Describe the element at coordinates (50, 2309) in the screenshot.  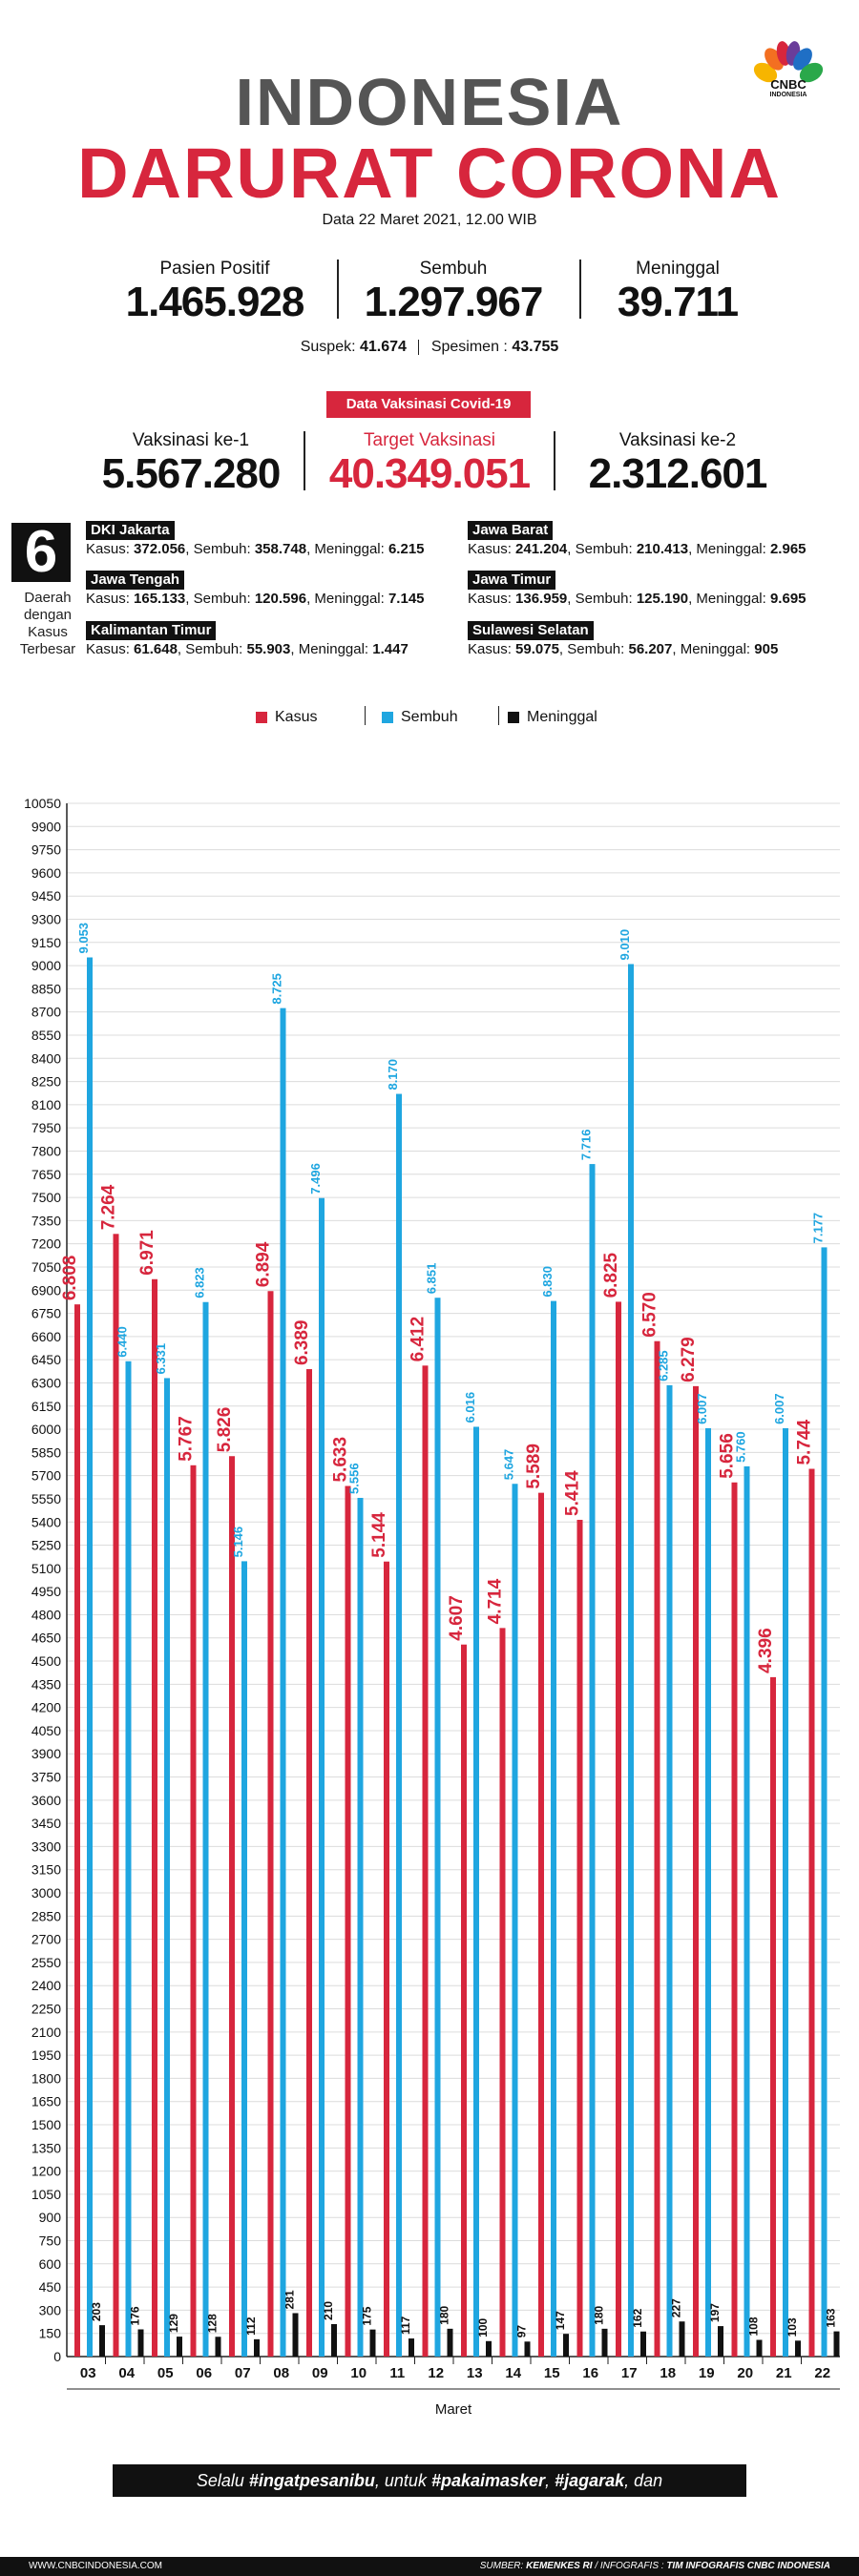
I see `y-tick-label: 300` at that location.